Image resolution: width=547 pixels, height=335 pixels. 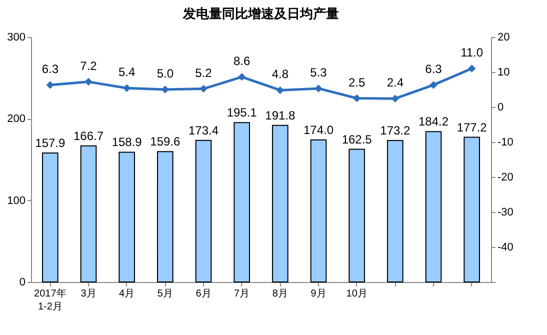 I want to click on data-label: 173.4, so click(x=203, y=130).